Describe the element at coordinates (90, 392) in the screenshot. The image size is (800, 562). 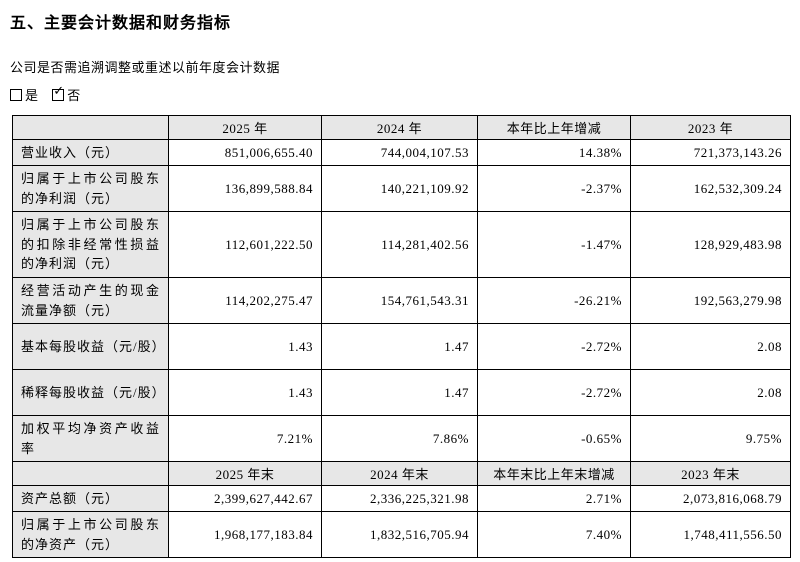
I see `row-label-cell: 稀释每股收益（元/股）` at that location.